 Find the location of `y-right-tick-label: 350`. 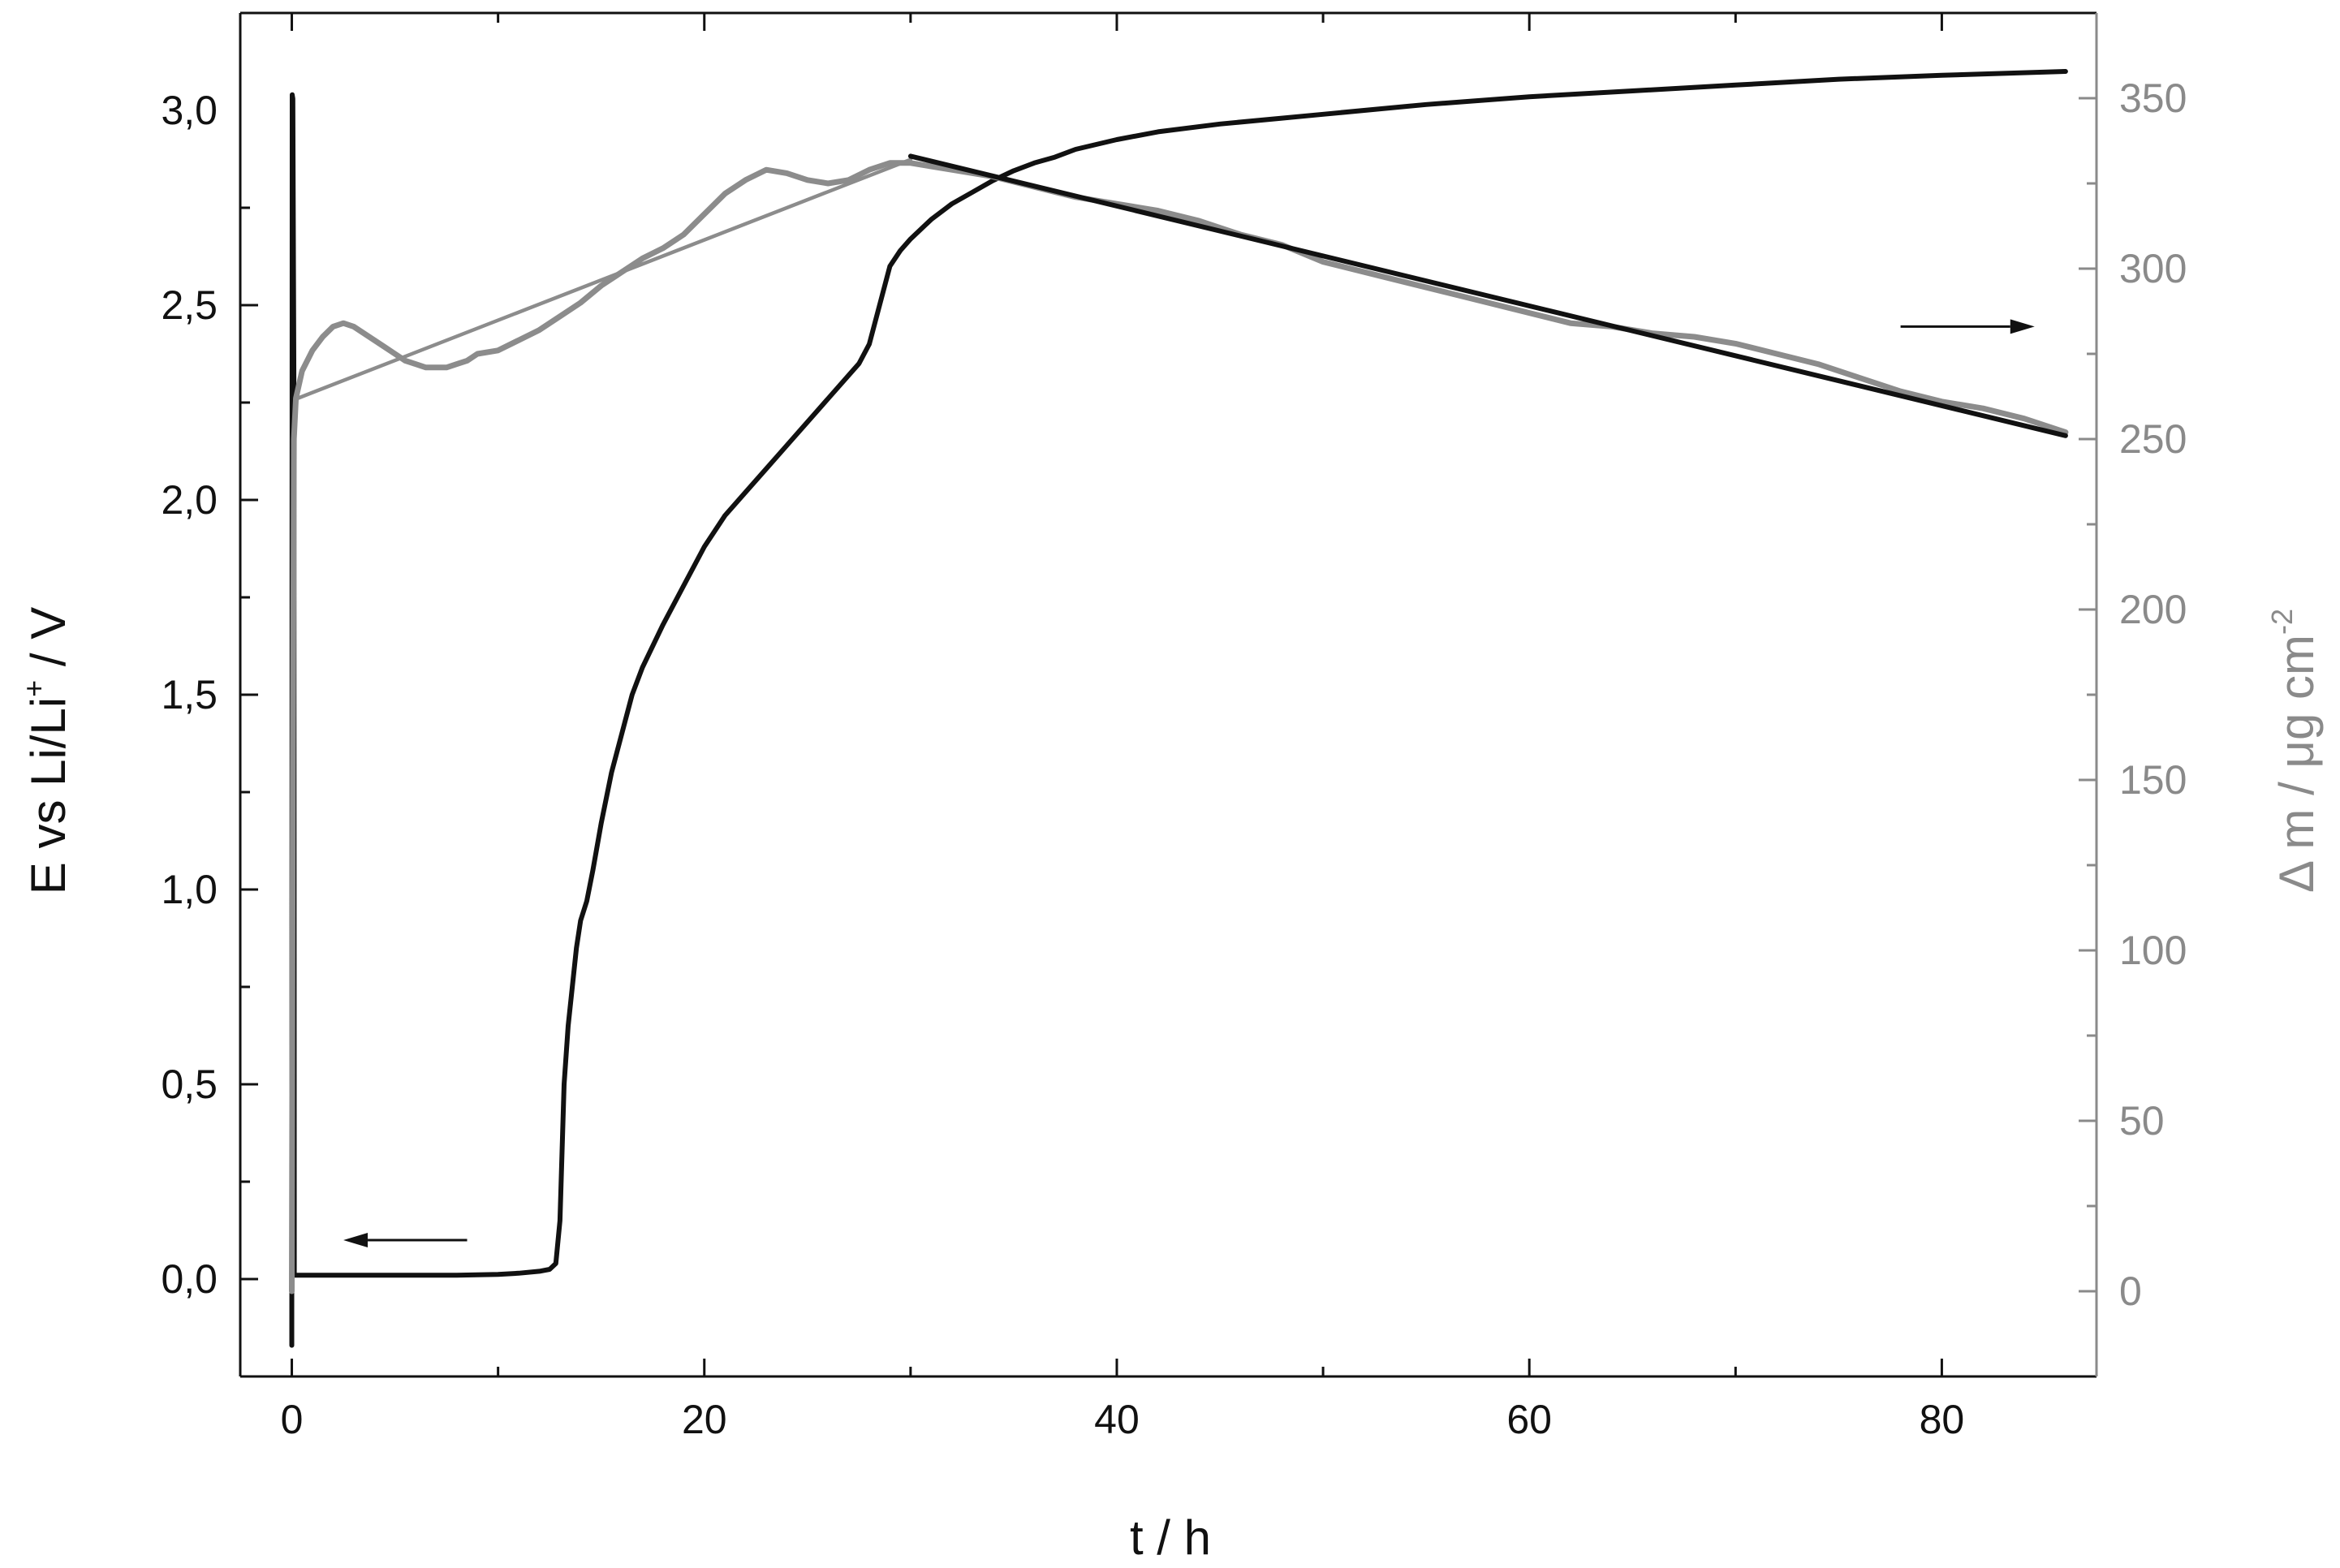

y-right-tick-label: 350 is located at coordinates (2153, 98).